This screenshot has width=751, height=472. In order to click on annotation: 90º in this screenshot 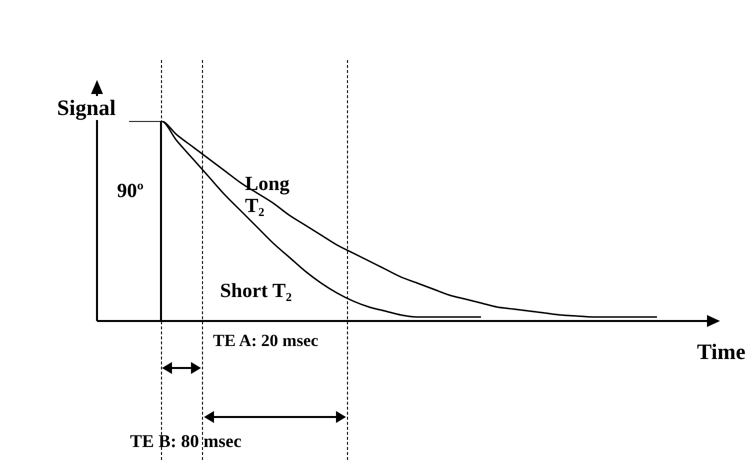, I will do `click(130, 191)`.